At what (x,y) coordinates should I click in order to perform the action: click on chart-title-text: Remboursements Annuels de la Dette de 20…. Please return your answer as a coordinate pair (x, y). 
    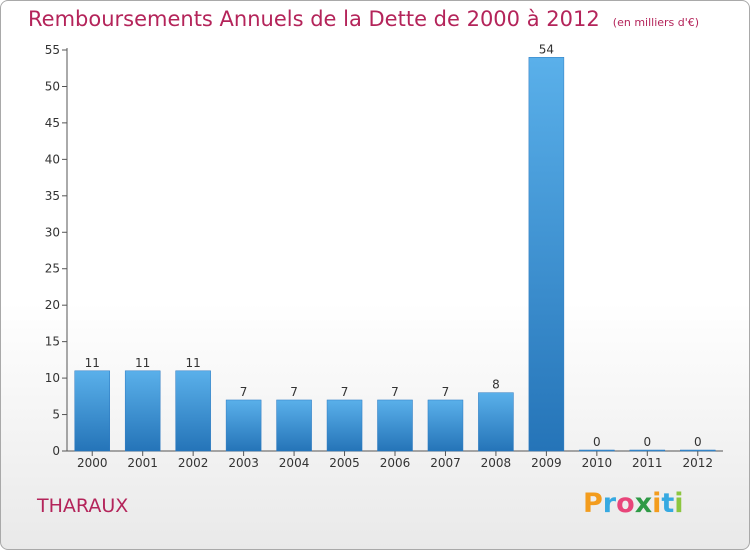
    Looking at the image, I should click on (314, 19).